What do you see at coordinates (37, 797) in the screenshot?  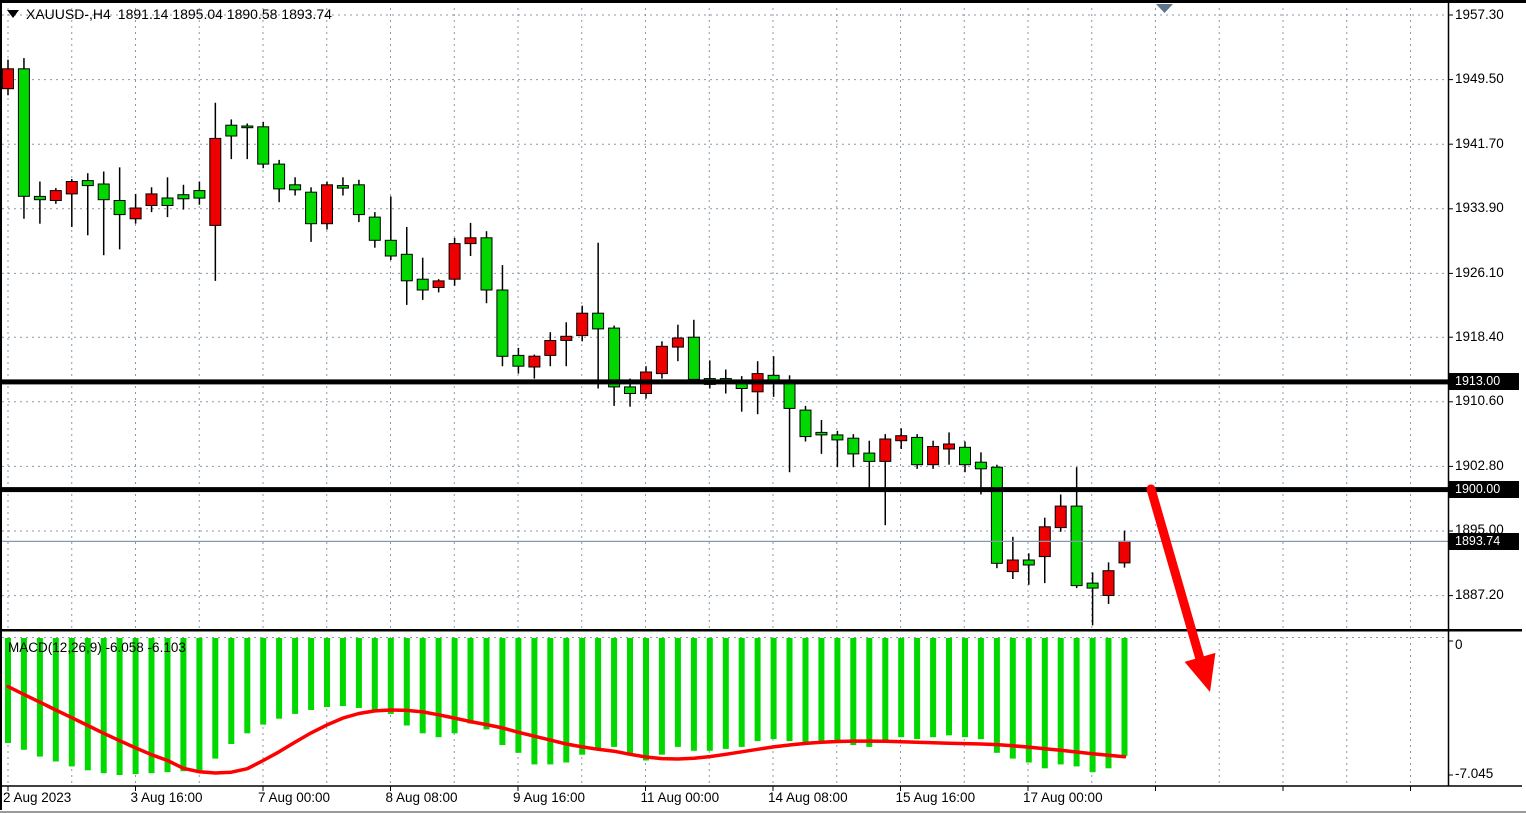 I see `date-axis-label: 2 Aug 2023` at bounding box center [37, 797].